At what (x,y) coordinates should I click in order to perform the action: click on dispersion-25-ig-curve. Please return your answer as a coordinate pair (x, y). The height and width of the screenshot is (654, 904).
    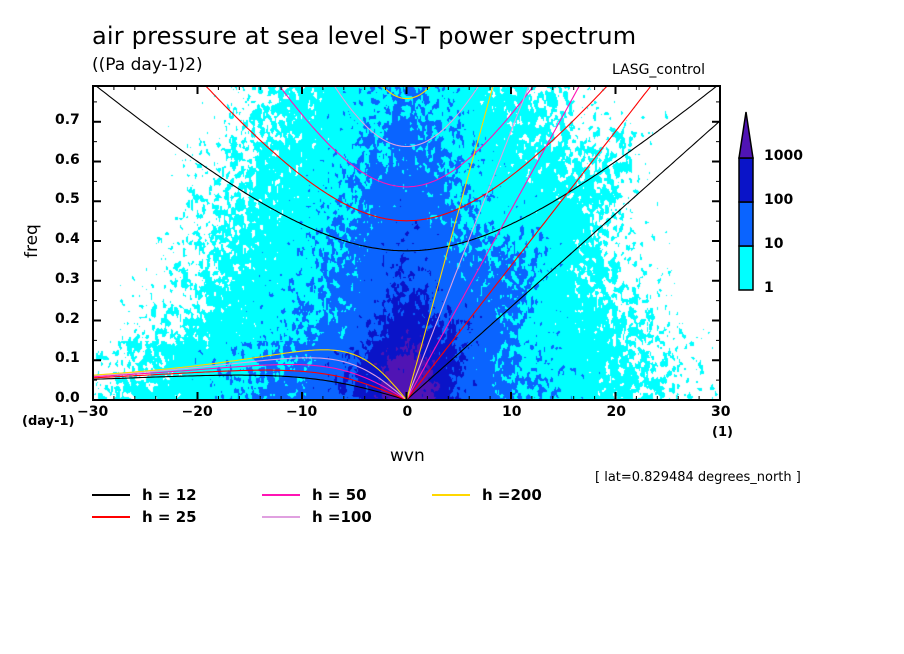
    Looking at the image, I should click on (406, 154).